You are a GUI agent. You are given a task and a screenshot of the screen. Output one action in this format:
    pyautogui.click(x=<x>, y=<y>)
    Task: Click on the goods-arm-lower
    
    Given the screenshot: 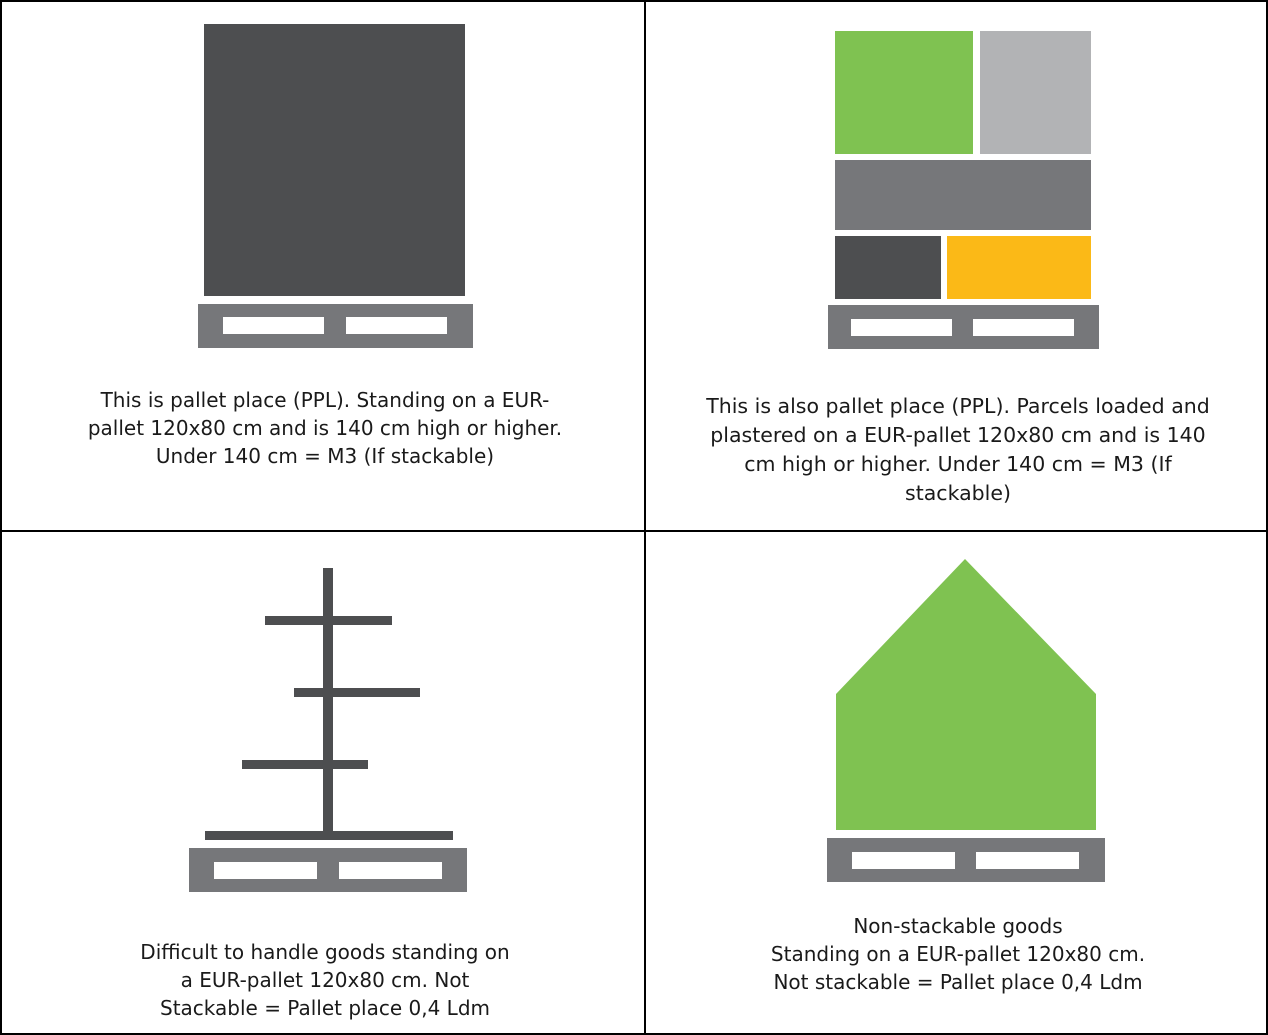 What is the action you would take?
    pyautogui.click(x=305, y=764)
    